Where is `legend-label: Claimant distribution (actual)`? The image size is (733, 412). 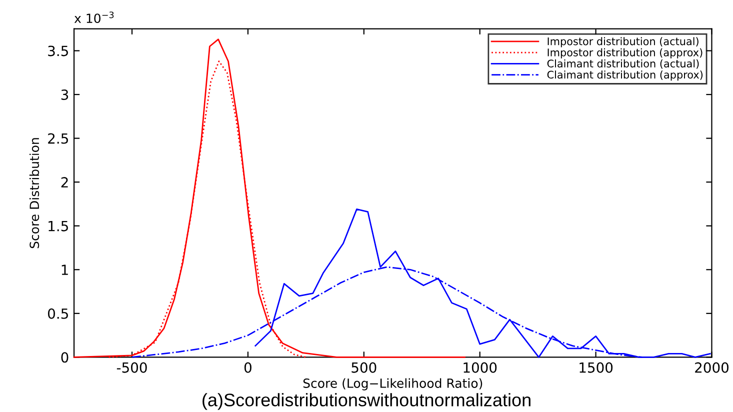 legend-label: Claimant distribution (actual) is located at coordinates (623, 64).